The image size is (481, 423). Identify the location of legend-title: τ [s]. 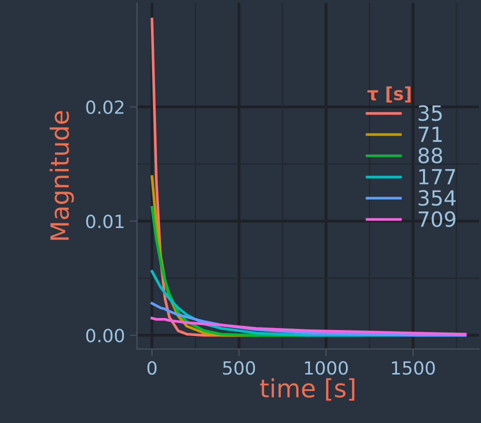
(389, 94).